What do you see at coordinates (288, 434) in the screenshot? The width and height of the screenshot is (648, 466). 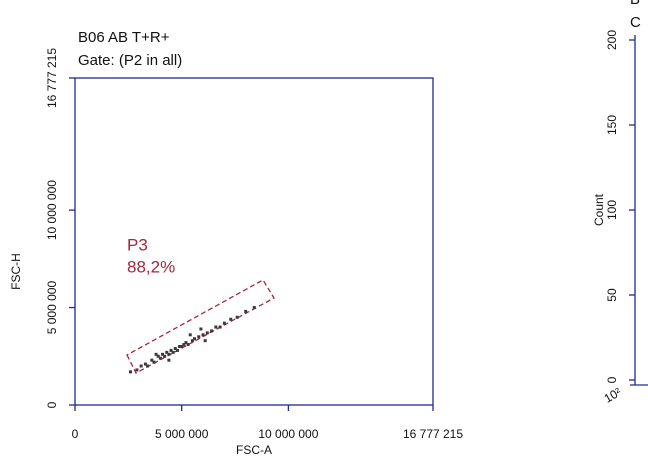 I see `x-tick-label: 10 000 000` at bounding box center [288, 434].